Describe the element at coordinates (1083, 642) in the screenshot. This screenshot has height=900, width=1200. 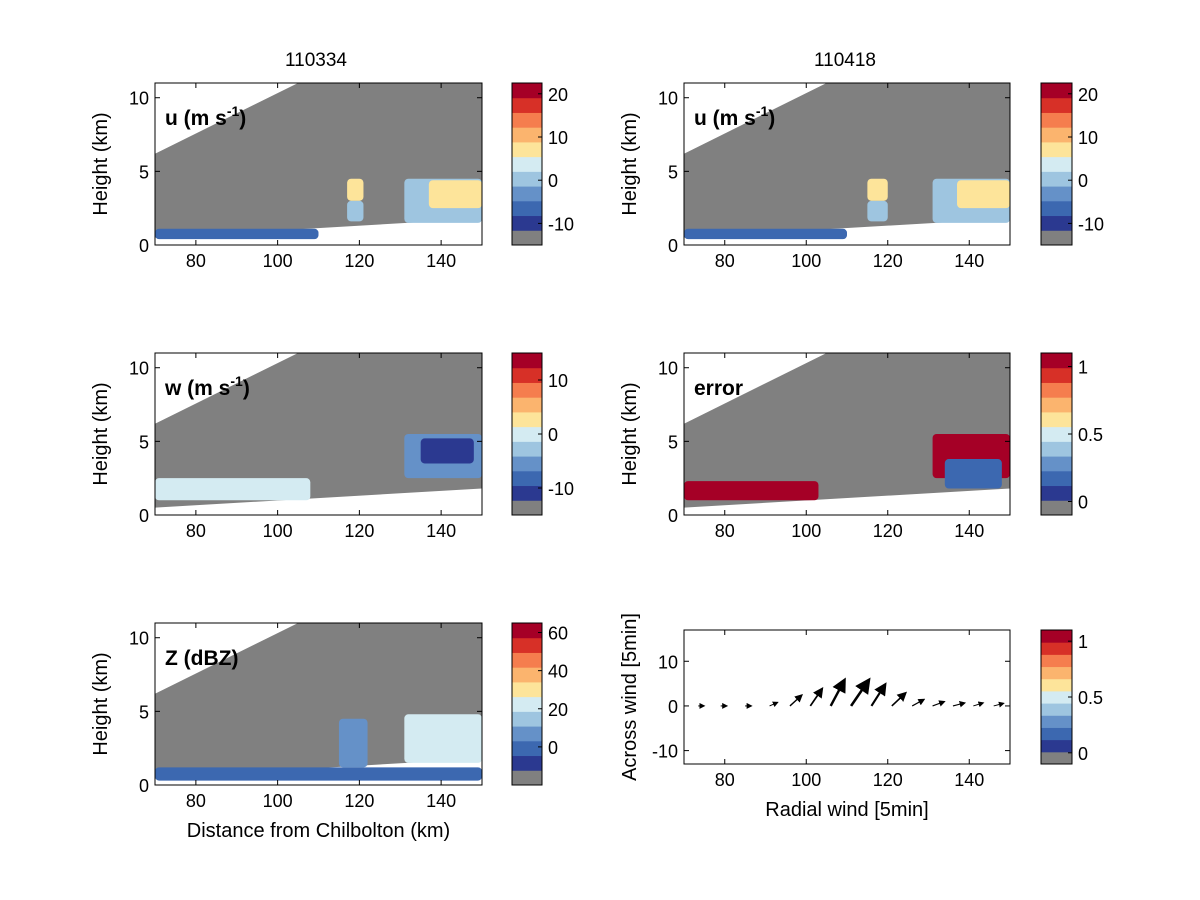
I see `colorbar-tick-label: 1` at that location.